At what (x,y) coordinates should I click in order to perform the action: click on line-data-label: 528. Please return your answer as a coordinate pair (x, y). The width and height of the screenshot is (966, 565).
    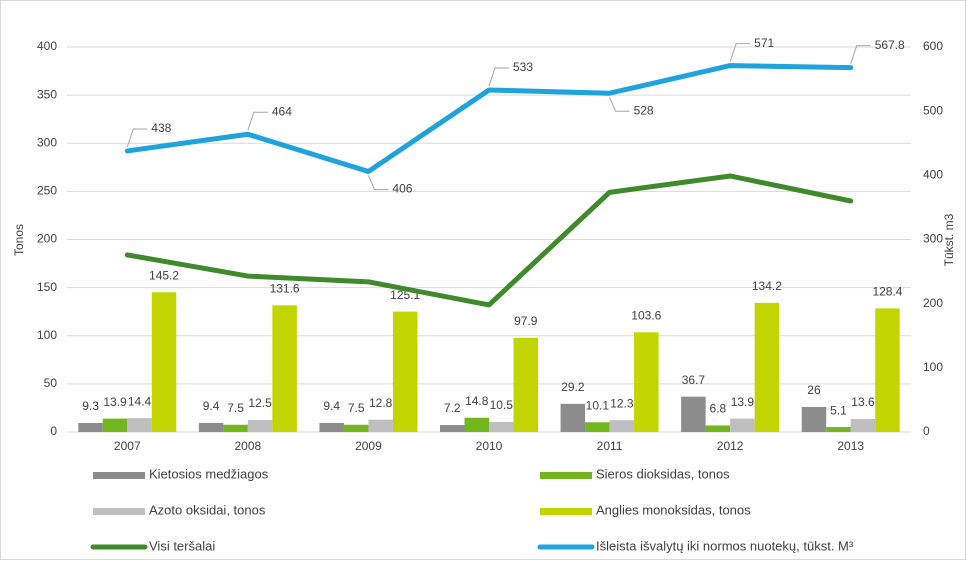
    Looking at the image, I should click on (644, 110).